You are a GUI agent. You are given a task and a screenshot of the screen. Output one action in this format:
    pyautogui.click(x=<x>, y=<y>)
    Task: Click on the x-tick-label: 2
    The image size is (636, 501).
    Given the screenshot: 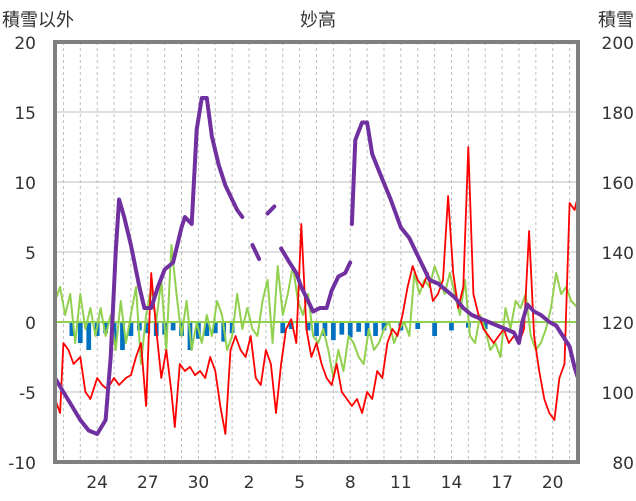 What is the action you would take?
    pyautogui.click(x=249, y=483)
    